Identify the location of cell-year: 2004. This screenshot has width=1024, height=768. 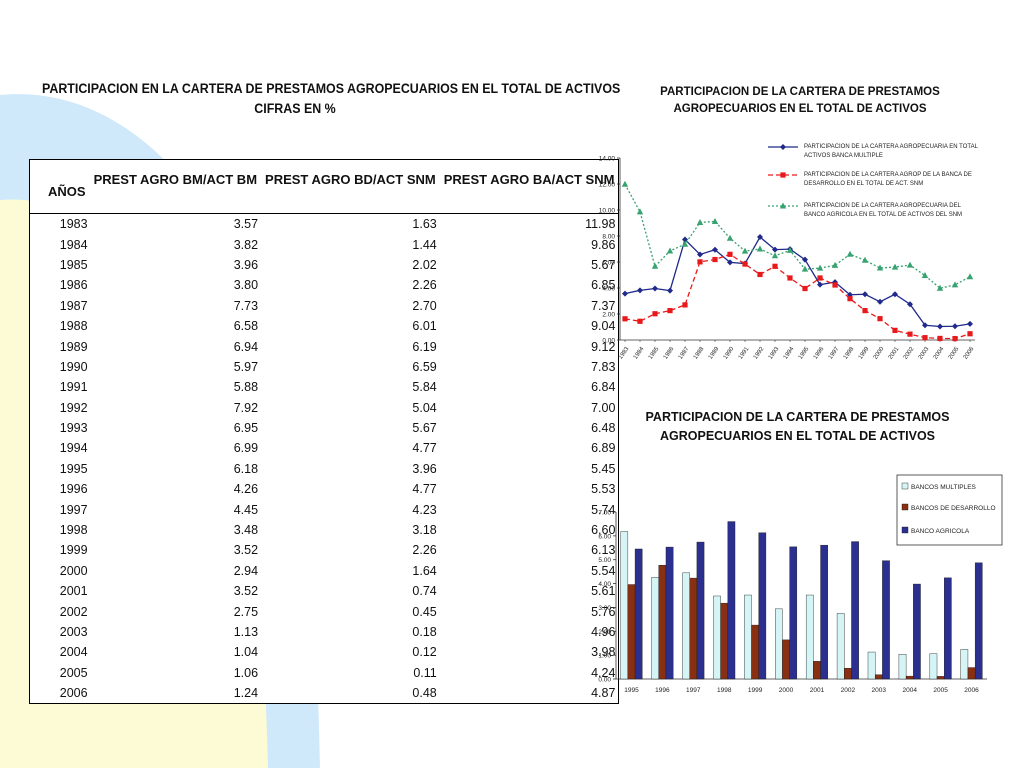
(73, 652).